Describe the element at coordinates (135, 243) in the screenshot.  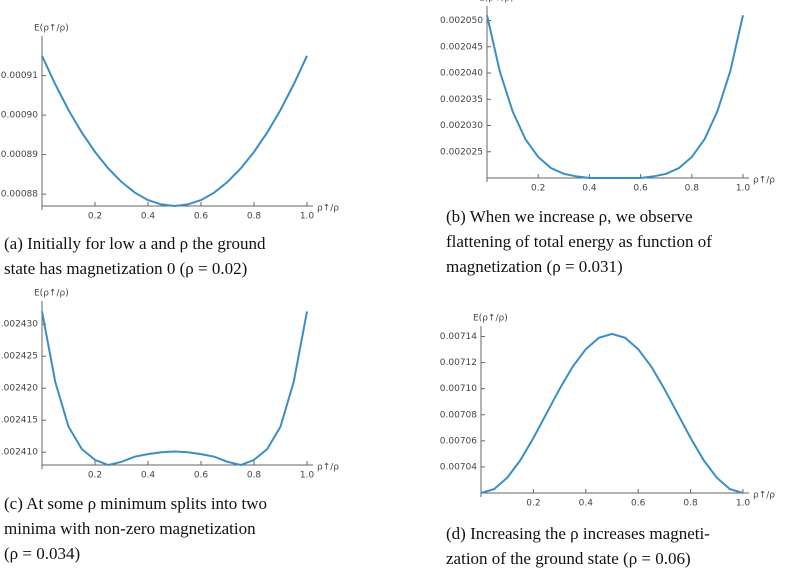
I see `caption: (a) Initially for low a and ρ the ground` at that location.